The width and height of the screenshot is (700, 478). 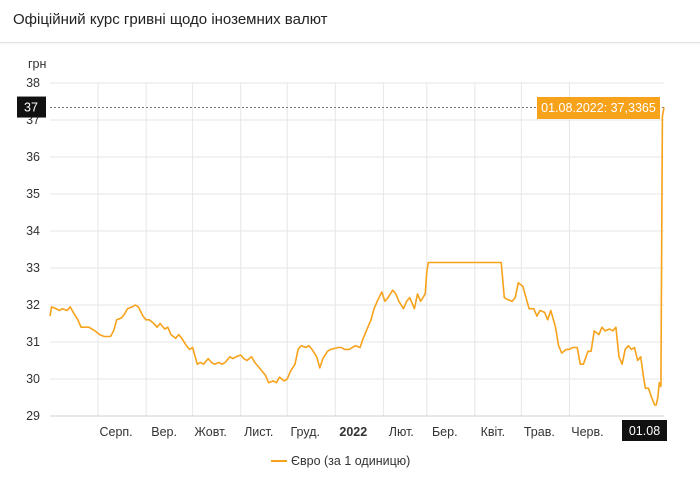 I want to click on legend-label: Євро (за 1 одиницю), so click(x=350, y=461).